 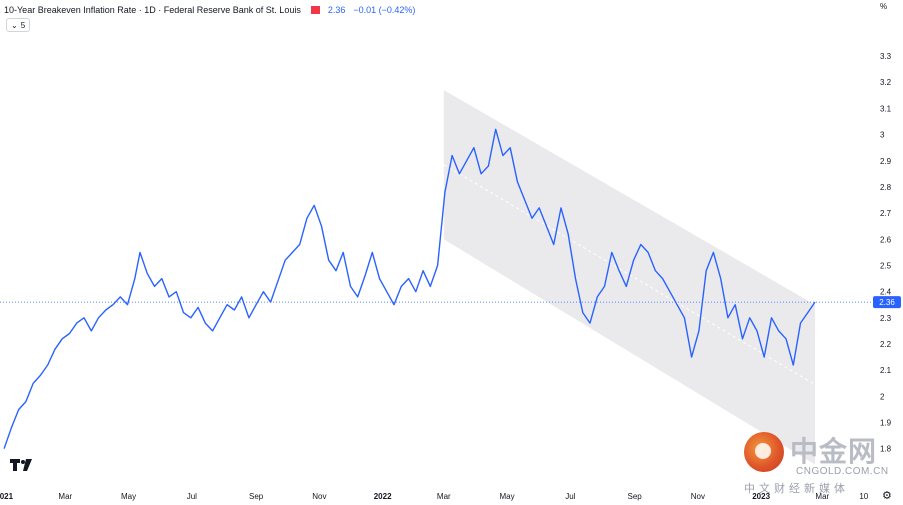 What do you see at coordinates (886, 161) in the screenshot?
I see `y-tick-label: 2.9` at bounding box center [886, 161].